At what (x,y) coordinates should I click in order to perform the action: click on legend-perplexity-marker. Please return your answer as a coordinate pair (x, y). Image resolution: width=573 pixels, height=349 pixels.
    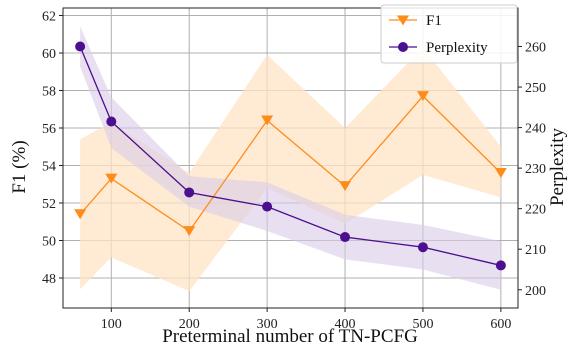
    Looking at the image, I should click on (403, 47).